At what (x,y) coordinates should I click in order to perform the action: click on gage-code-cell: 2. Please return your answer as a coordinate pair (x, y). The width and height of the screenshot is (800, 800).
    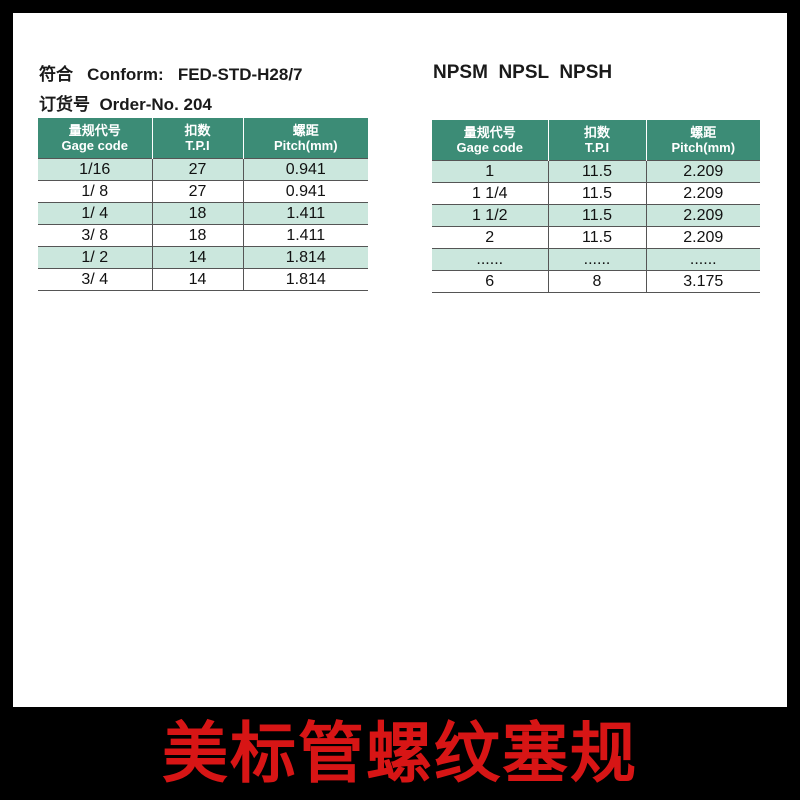
    Looking at the image, I should click on (490, 237).